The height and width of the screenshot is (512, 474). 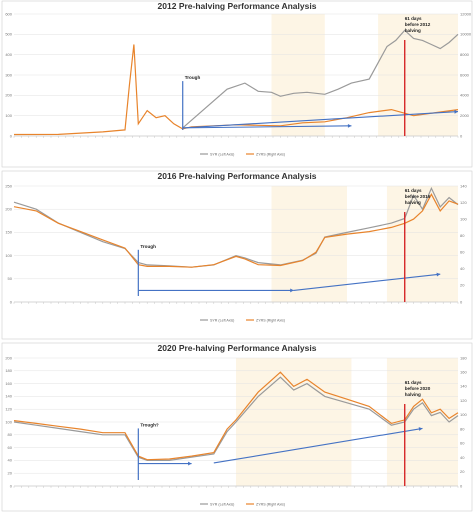 What do you see at coordinates (465, 95) in the screenshot?
I see `y-right-tick-label: 4000` at bounding box center [465, 95].